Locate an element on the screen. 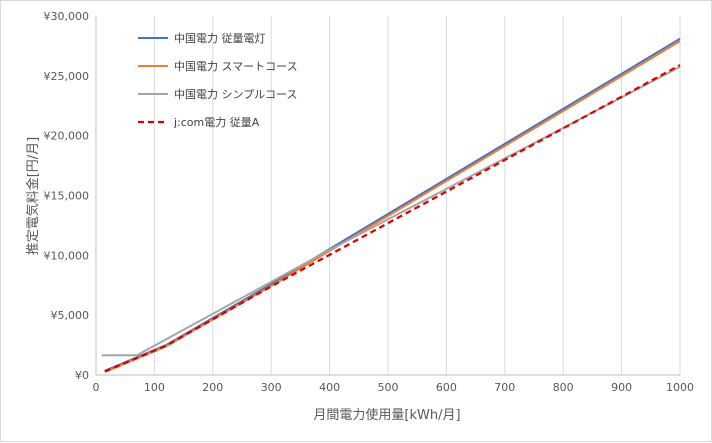 This screenshot has width=712, height=443. x-tick-label: 500 is located at coordinates (388, 387).